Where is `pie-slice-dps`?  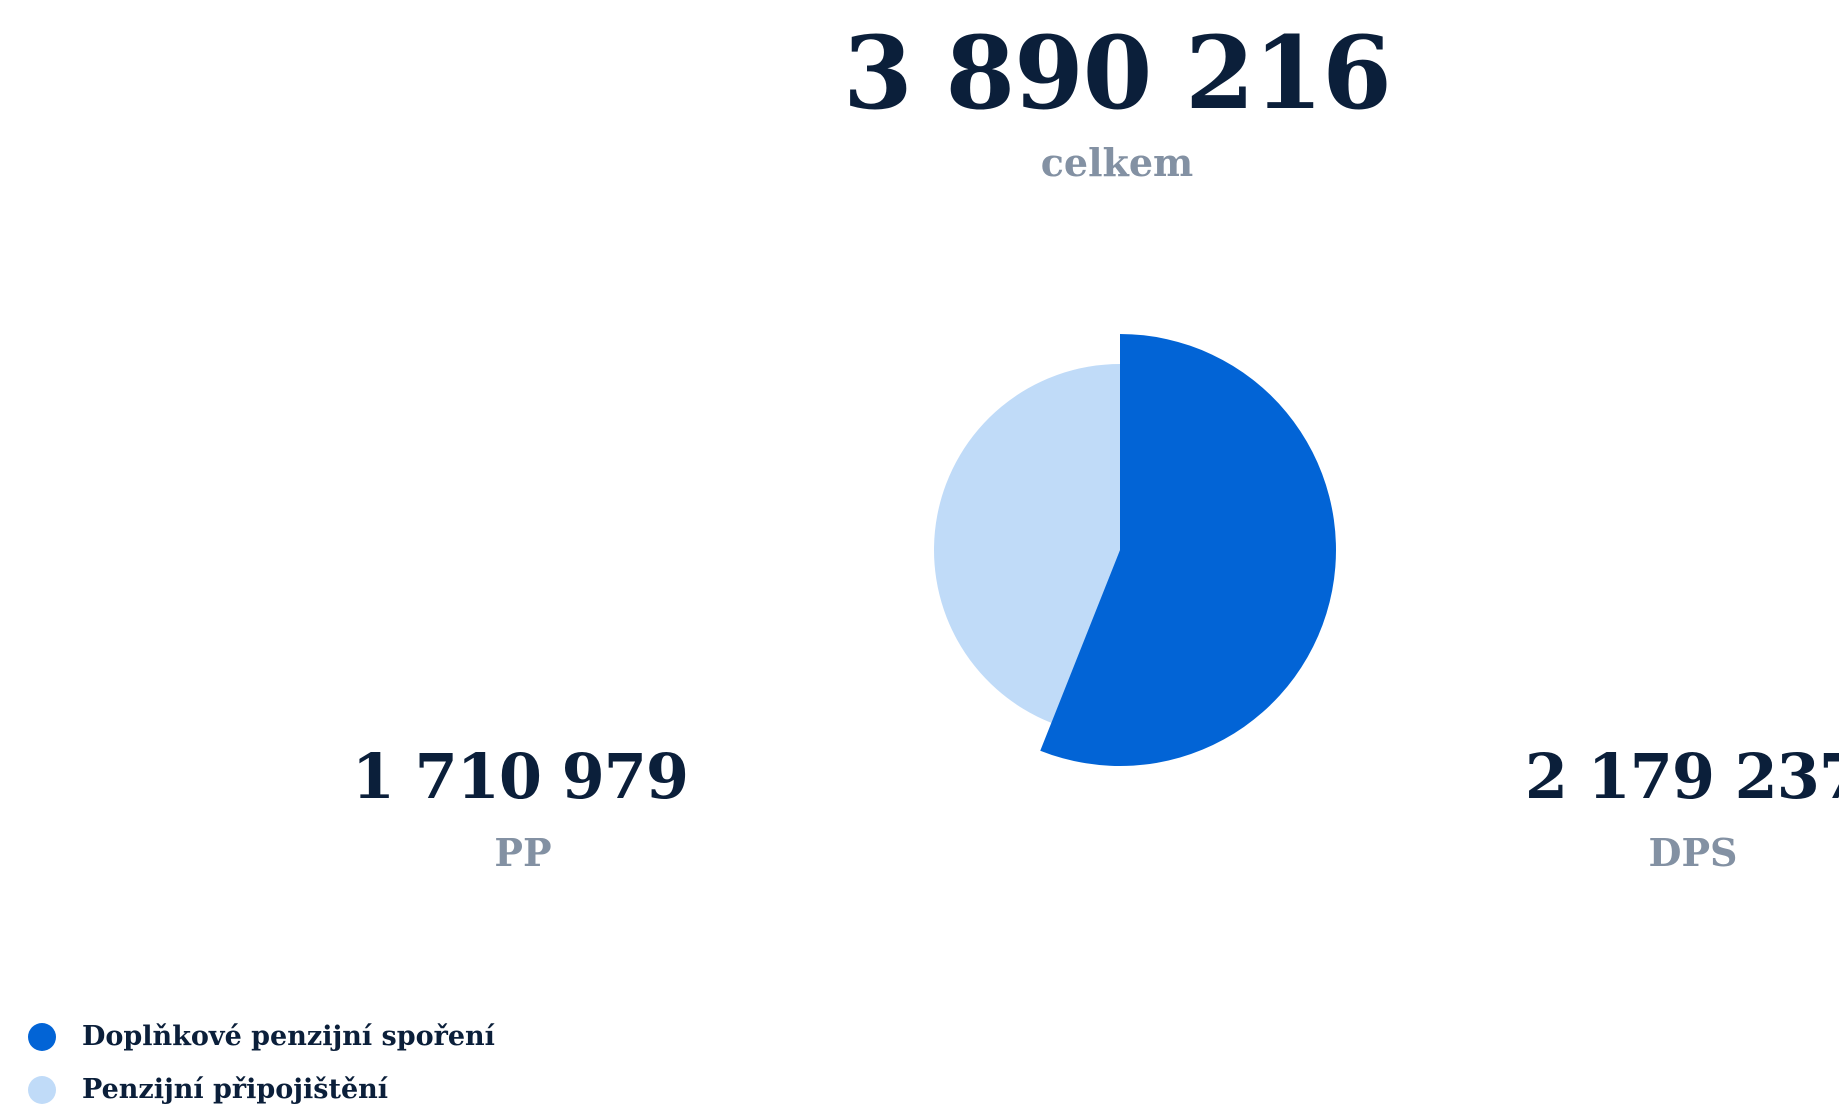 pie-slice-dps is located at coordinates (1188, 550).